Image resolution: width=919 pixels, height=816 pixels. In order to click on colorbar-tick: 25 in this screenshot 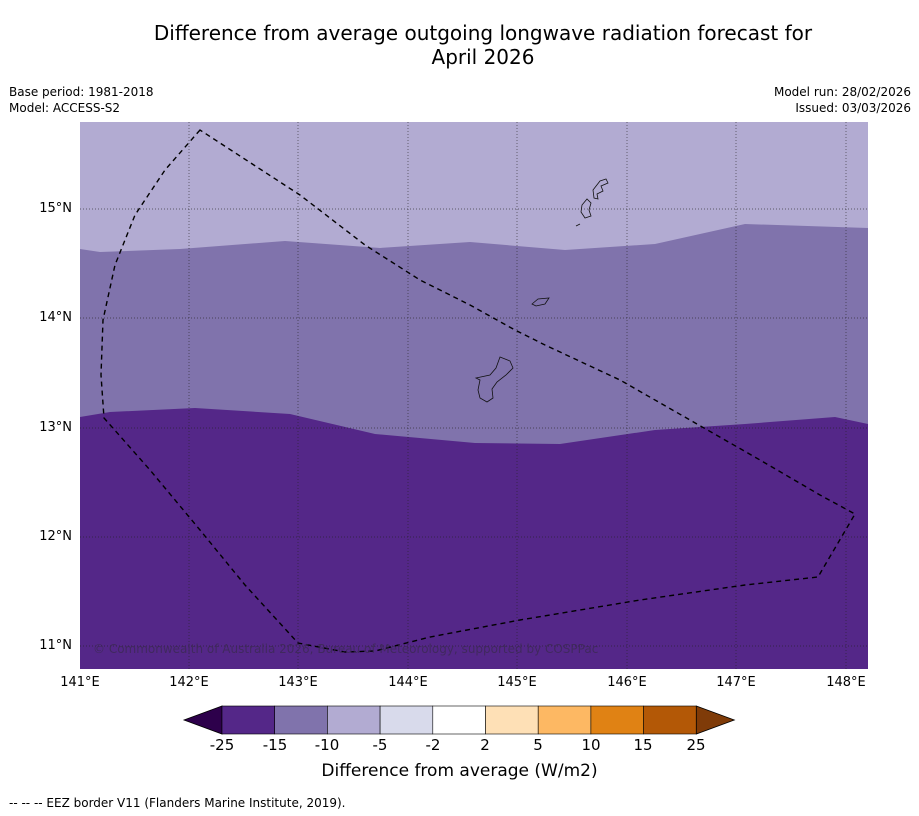, I will do `click(696, 745)`.